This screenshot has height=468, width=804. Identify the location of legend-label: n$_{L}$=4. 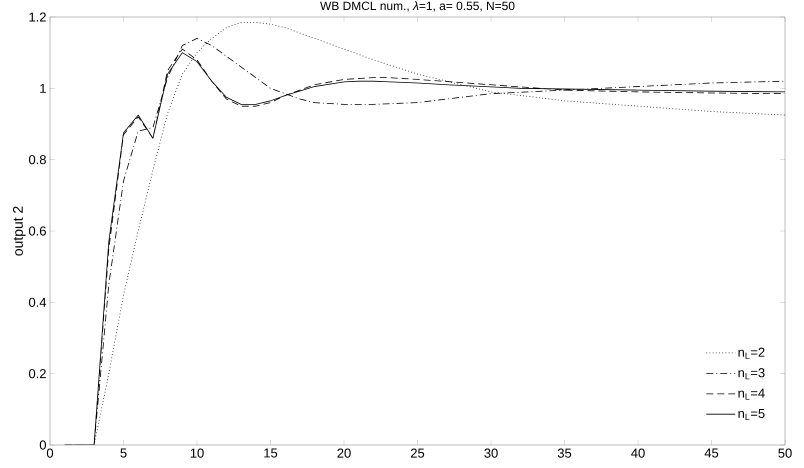
(751, 394).